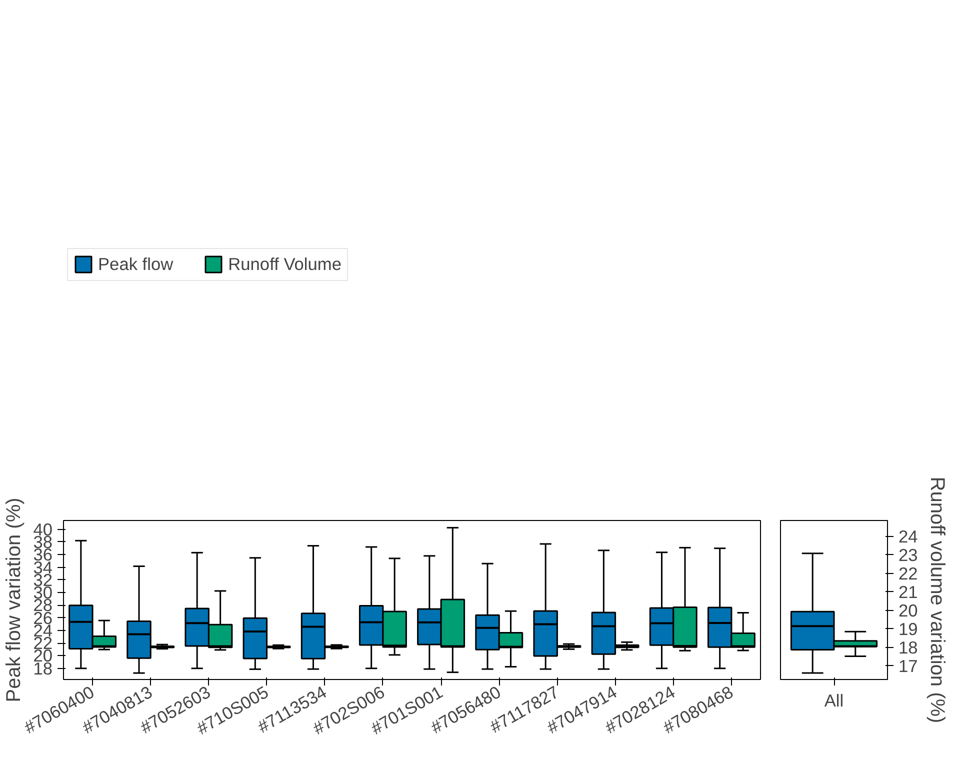 This screenshot has height=765, width=955. Describe the element at coordinates (908, 666) in the screenshot. I see `y2-tick-label: 17` at that location.